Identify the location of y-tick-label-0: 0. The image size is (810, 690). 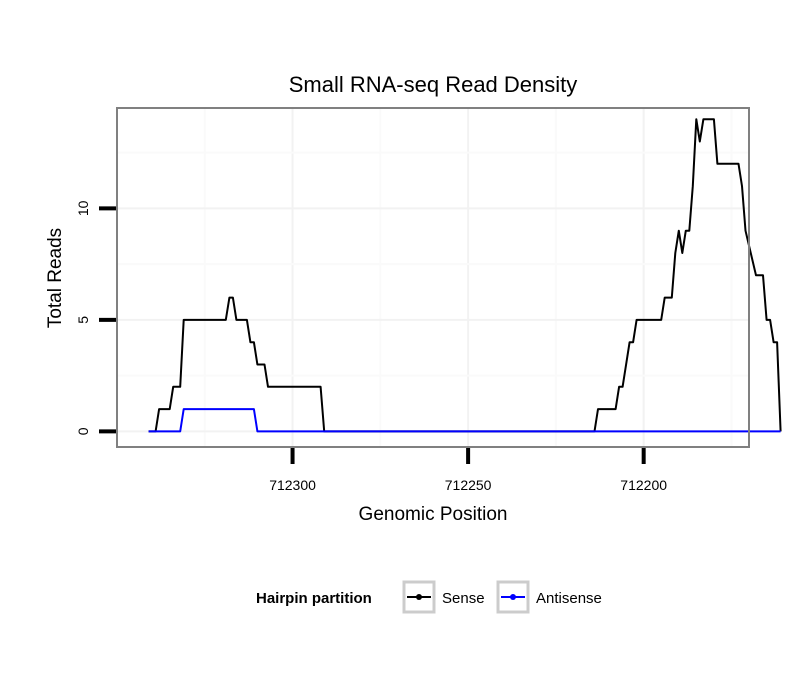
(83, 431).